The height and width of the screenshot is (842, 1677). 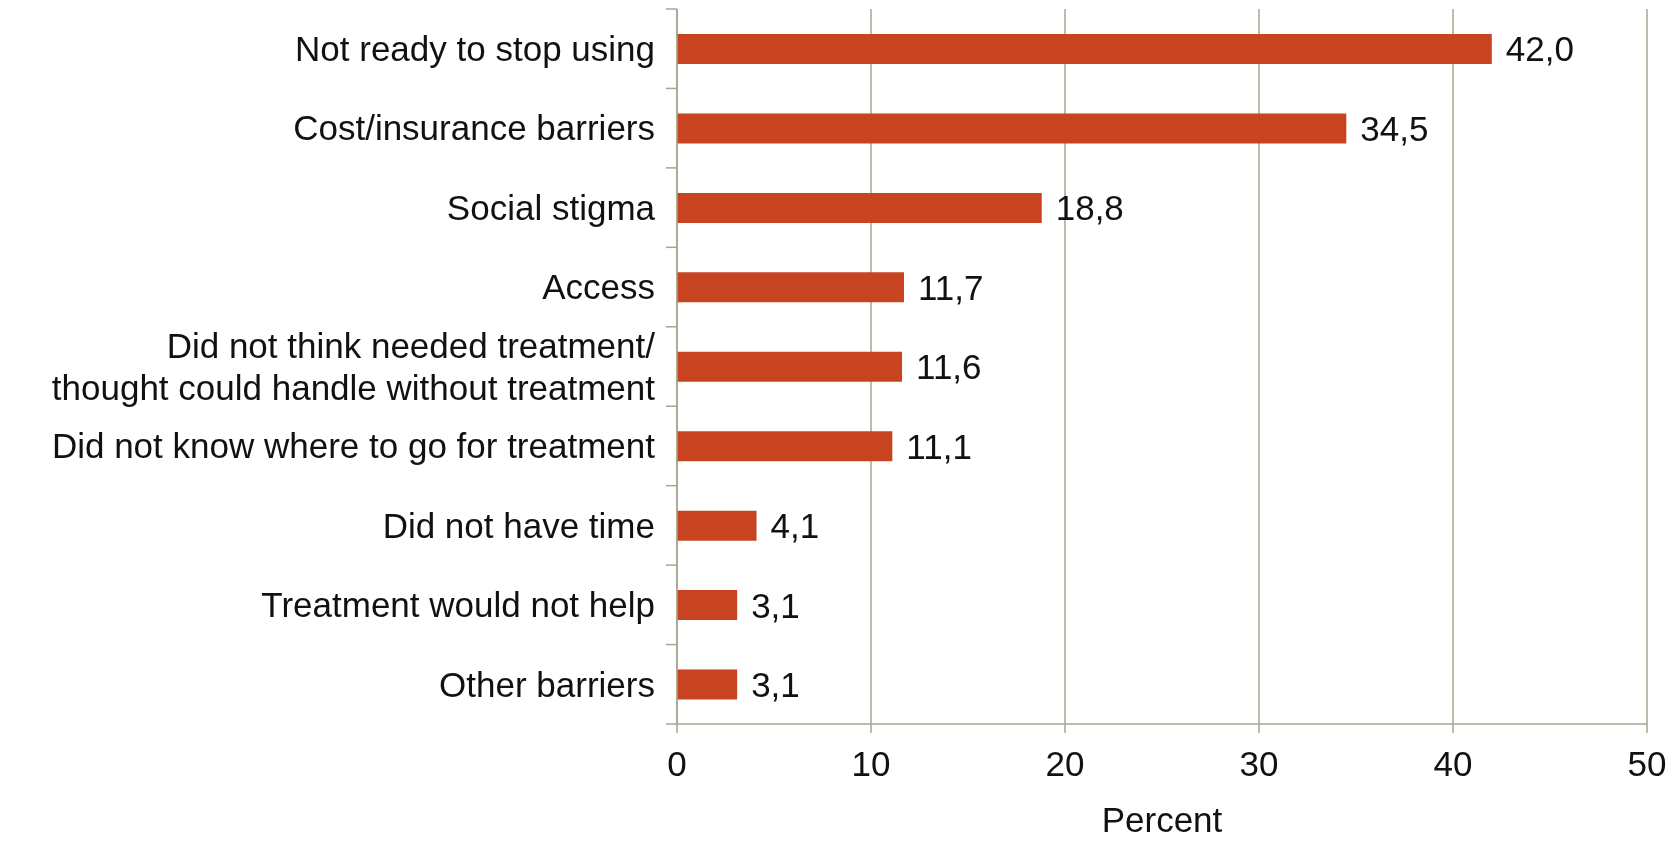 I want to click on data-label: 18,8, so click(x=1089, y=208).